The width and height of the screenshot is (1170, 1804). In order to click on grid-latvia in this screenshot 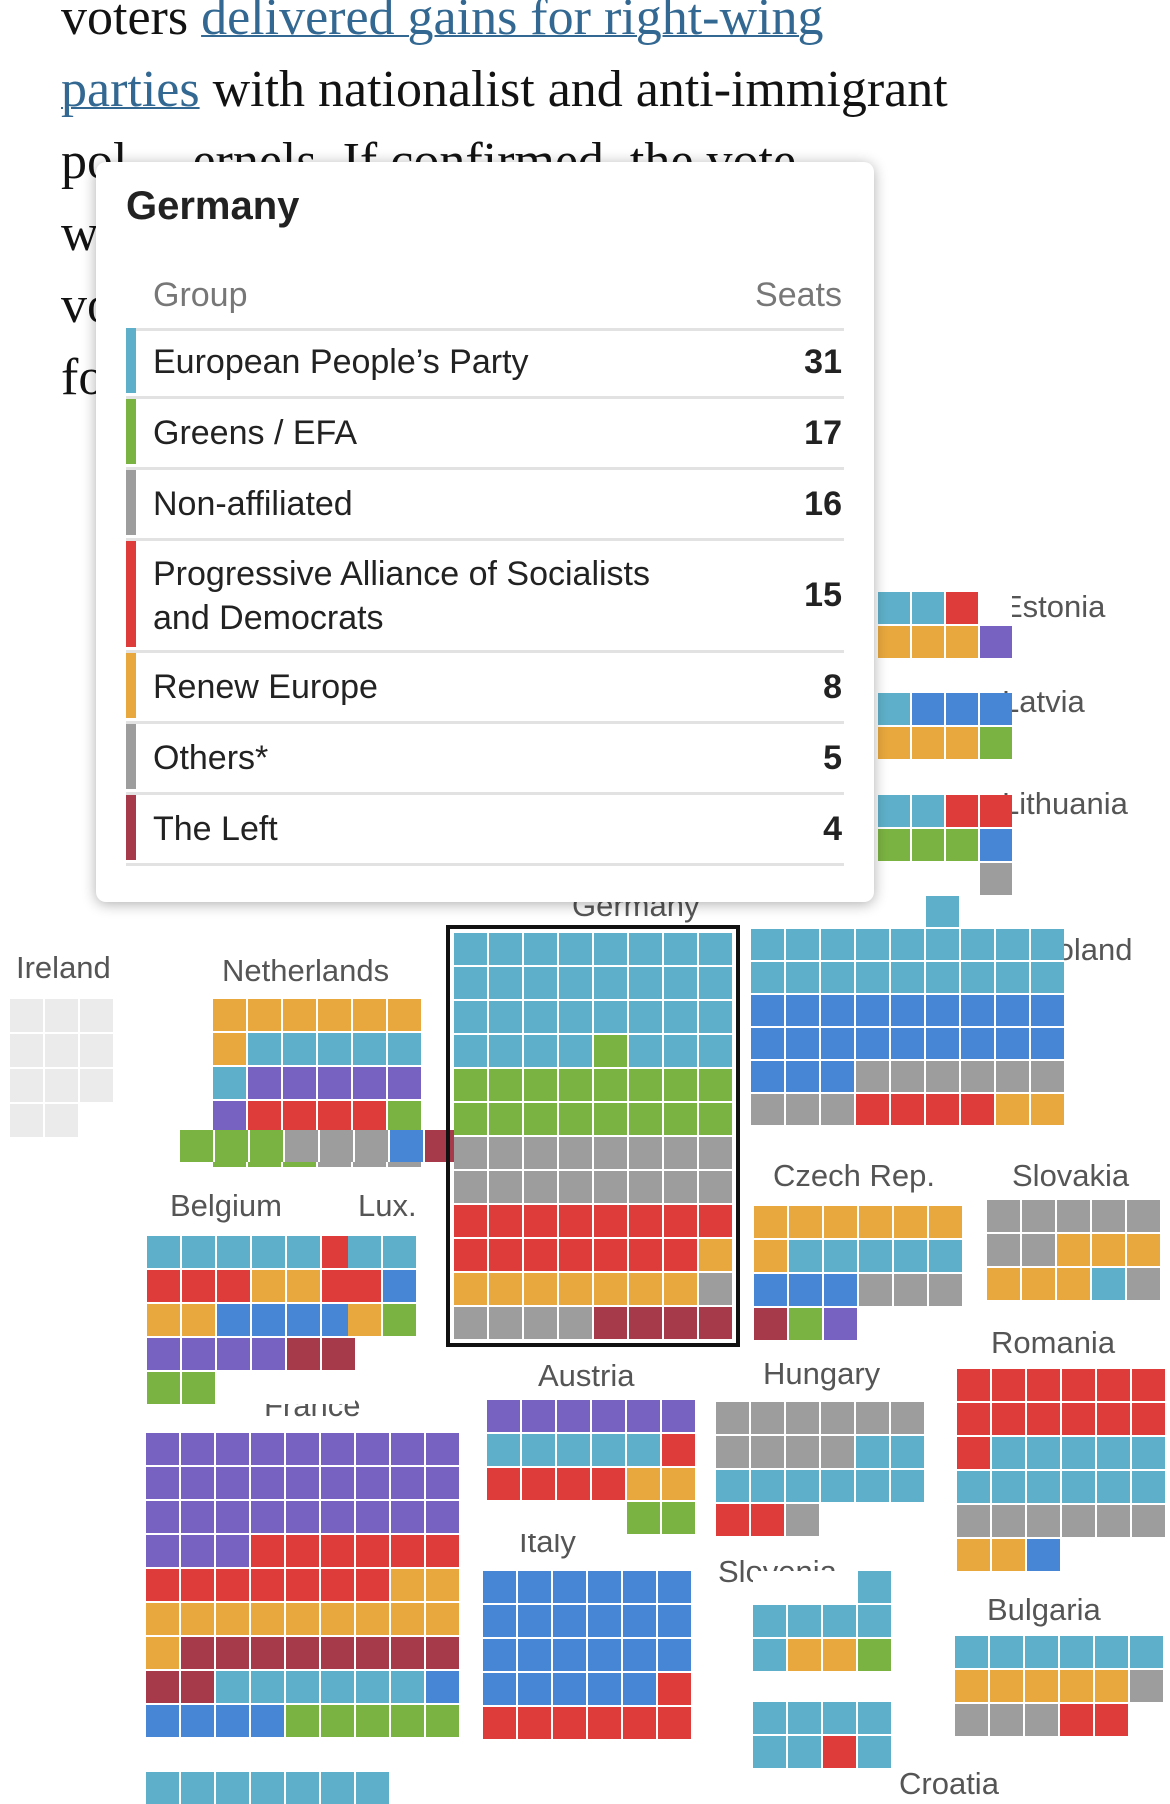, I will do `click(945, 726)`.